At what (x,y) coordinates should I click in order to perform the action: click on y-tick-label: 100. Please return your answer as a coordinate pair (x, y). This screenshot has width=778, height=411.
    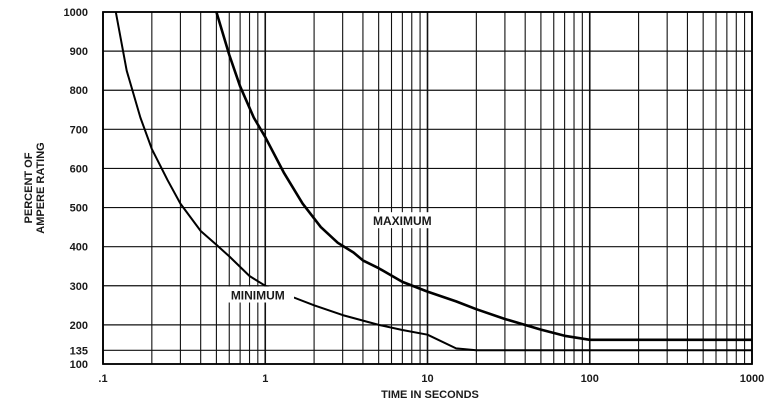
    Looking at the image, I should click on (79, 365).